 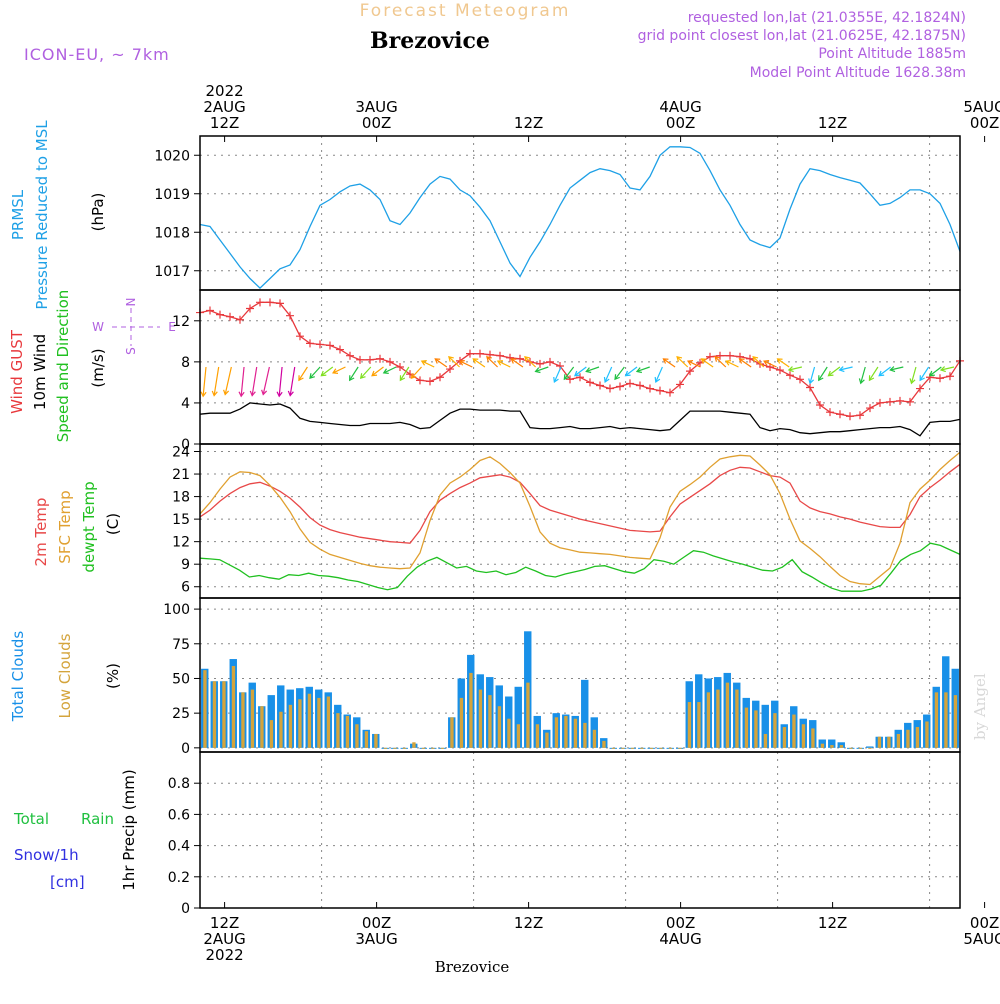 I want to click on precip-unit: 1hr Precip (mm), so click(x=129, y=829).